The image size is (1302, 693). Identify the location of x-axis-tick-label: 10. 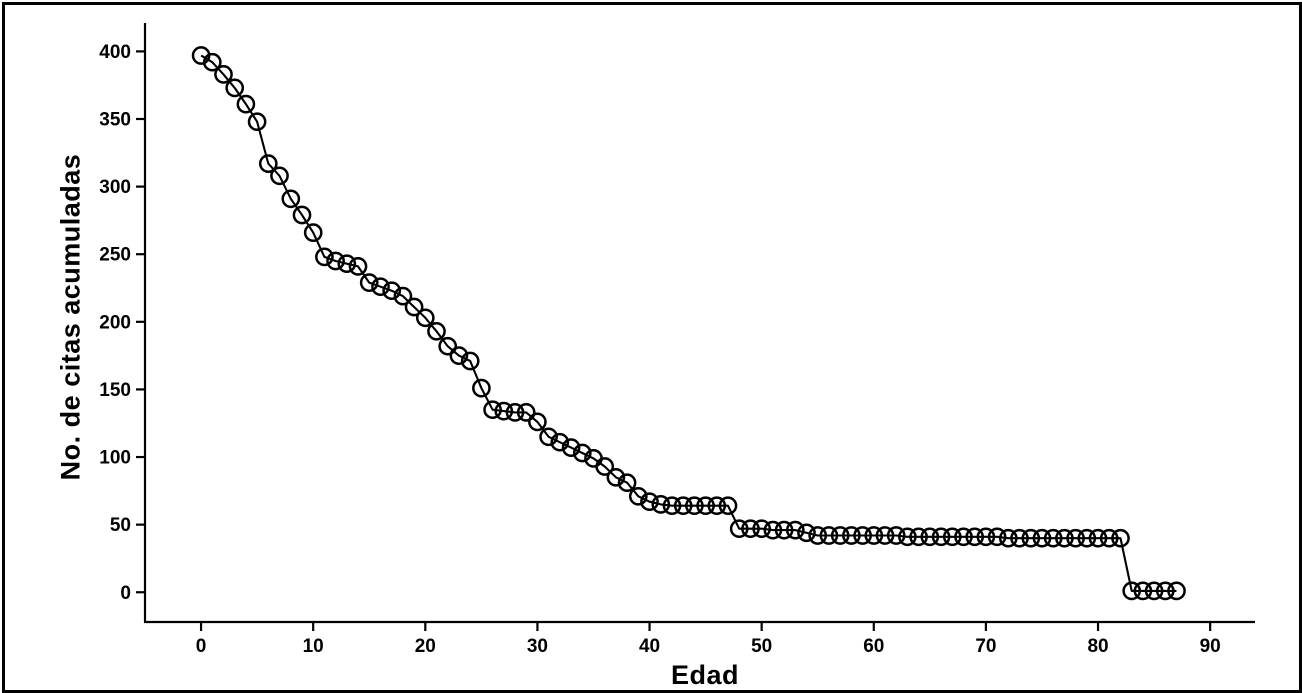
(313, 646).